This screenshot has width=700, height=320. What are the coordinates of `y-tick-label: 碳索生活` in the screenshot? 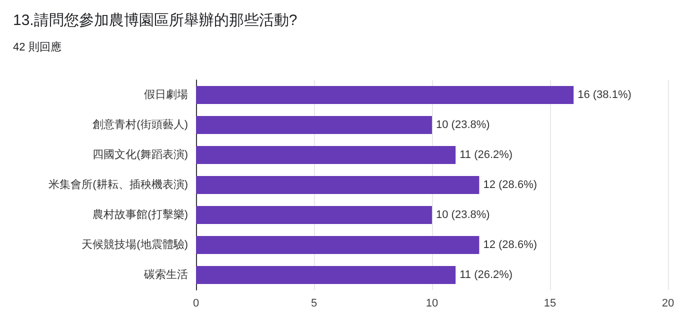 It's located at (165, 274).